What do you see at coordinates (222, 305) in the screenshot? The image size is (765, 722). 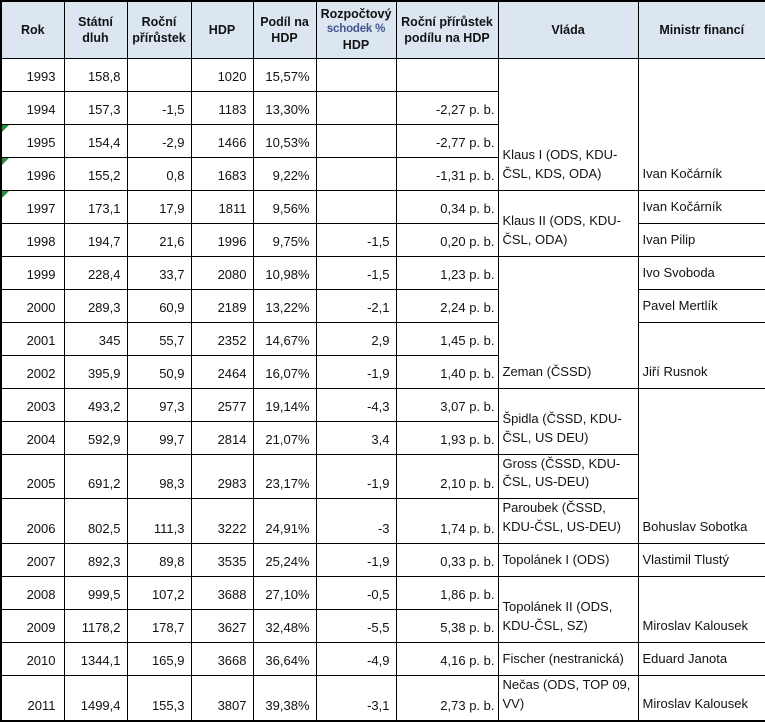 I see `gdp-cell: 2189` at bounding box center [222, 305].